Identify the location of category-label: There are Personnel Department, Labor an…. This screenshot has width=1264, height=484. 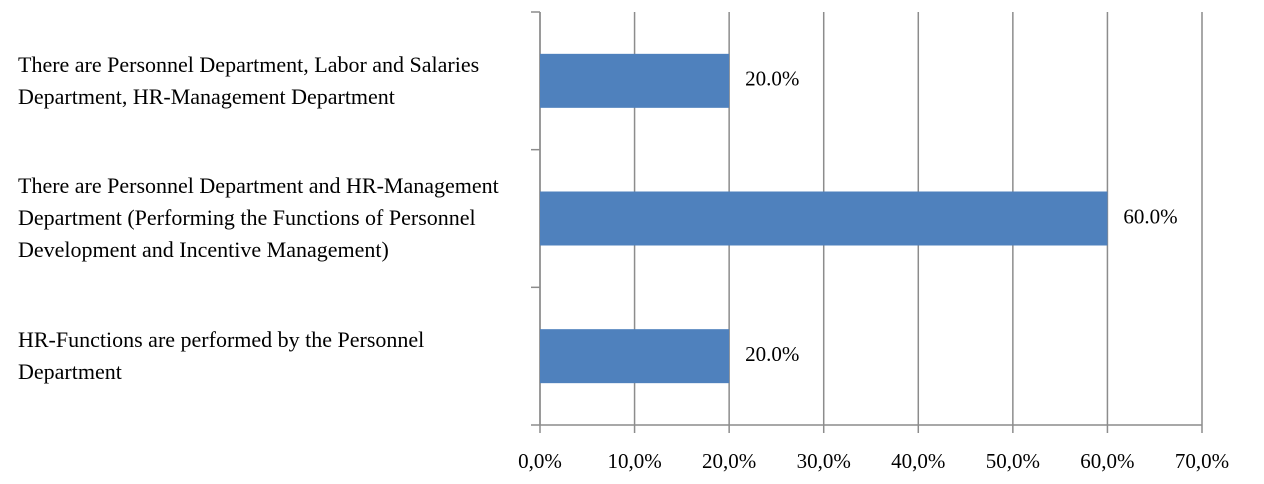
(249, 80).